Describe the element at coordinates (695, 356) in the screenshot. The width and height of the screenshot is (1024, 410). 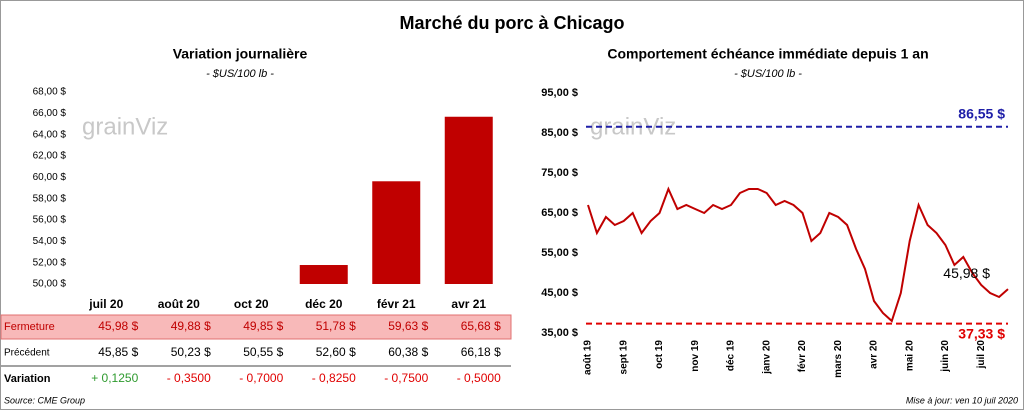
I see `x-tick-label: nov 19` at that location.